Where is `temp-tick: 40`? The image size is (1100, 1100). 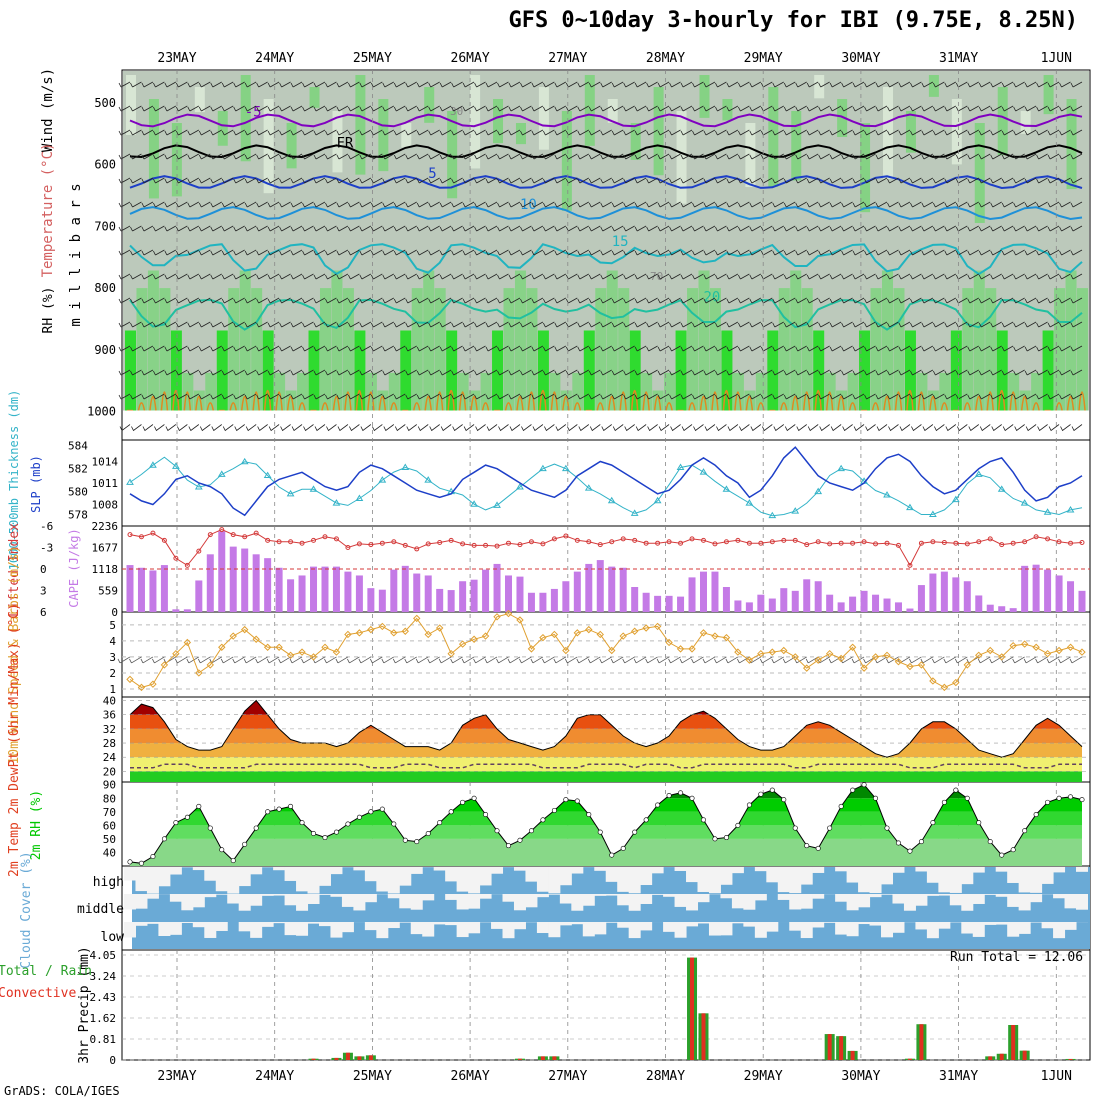 temp-tick: 40 is located at coordinates (109, 701).